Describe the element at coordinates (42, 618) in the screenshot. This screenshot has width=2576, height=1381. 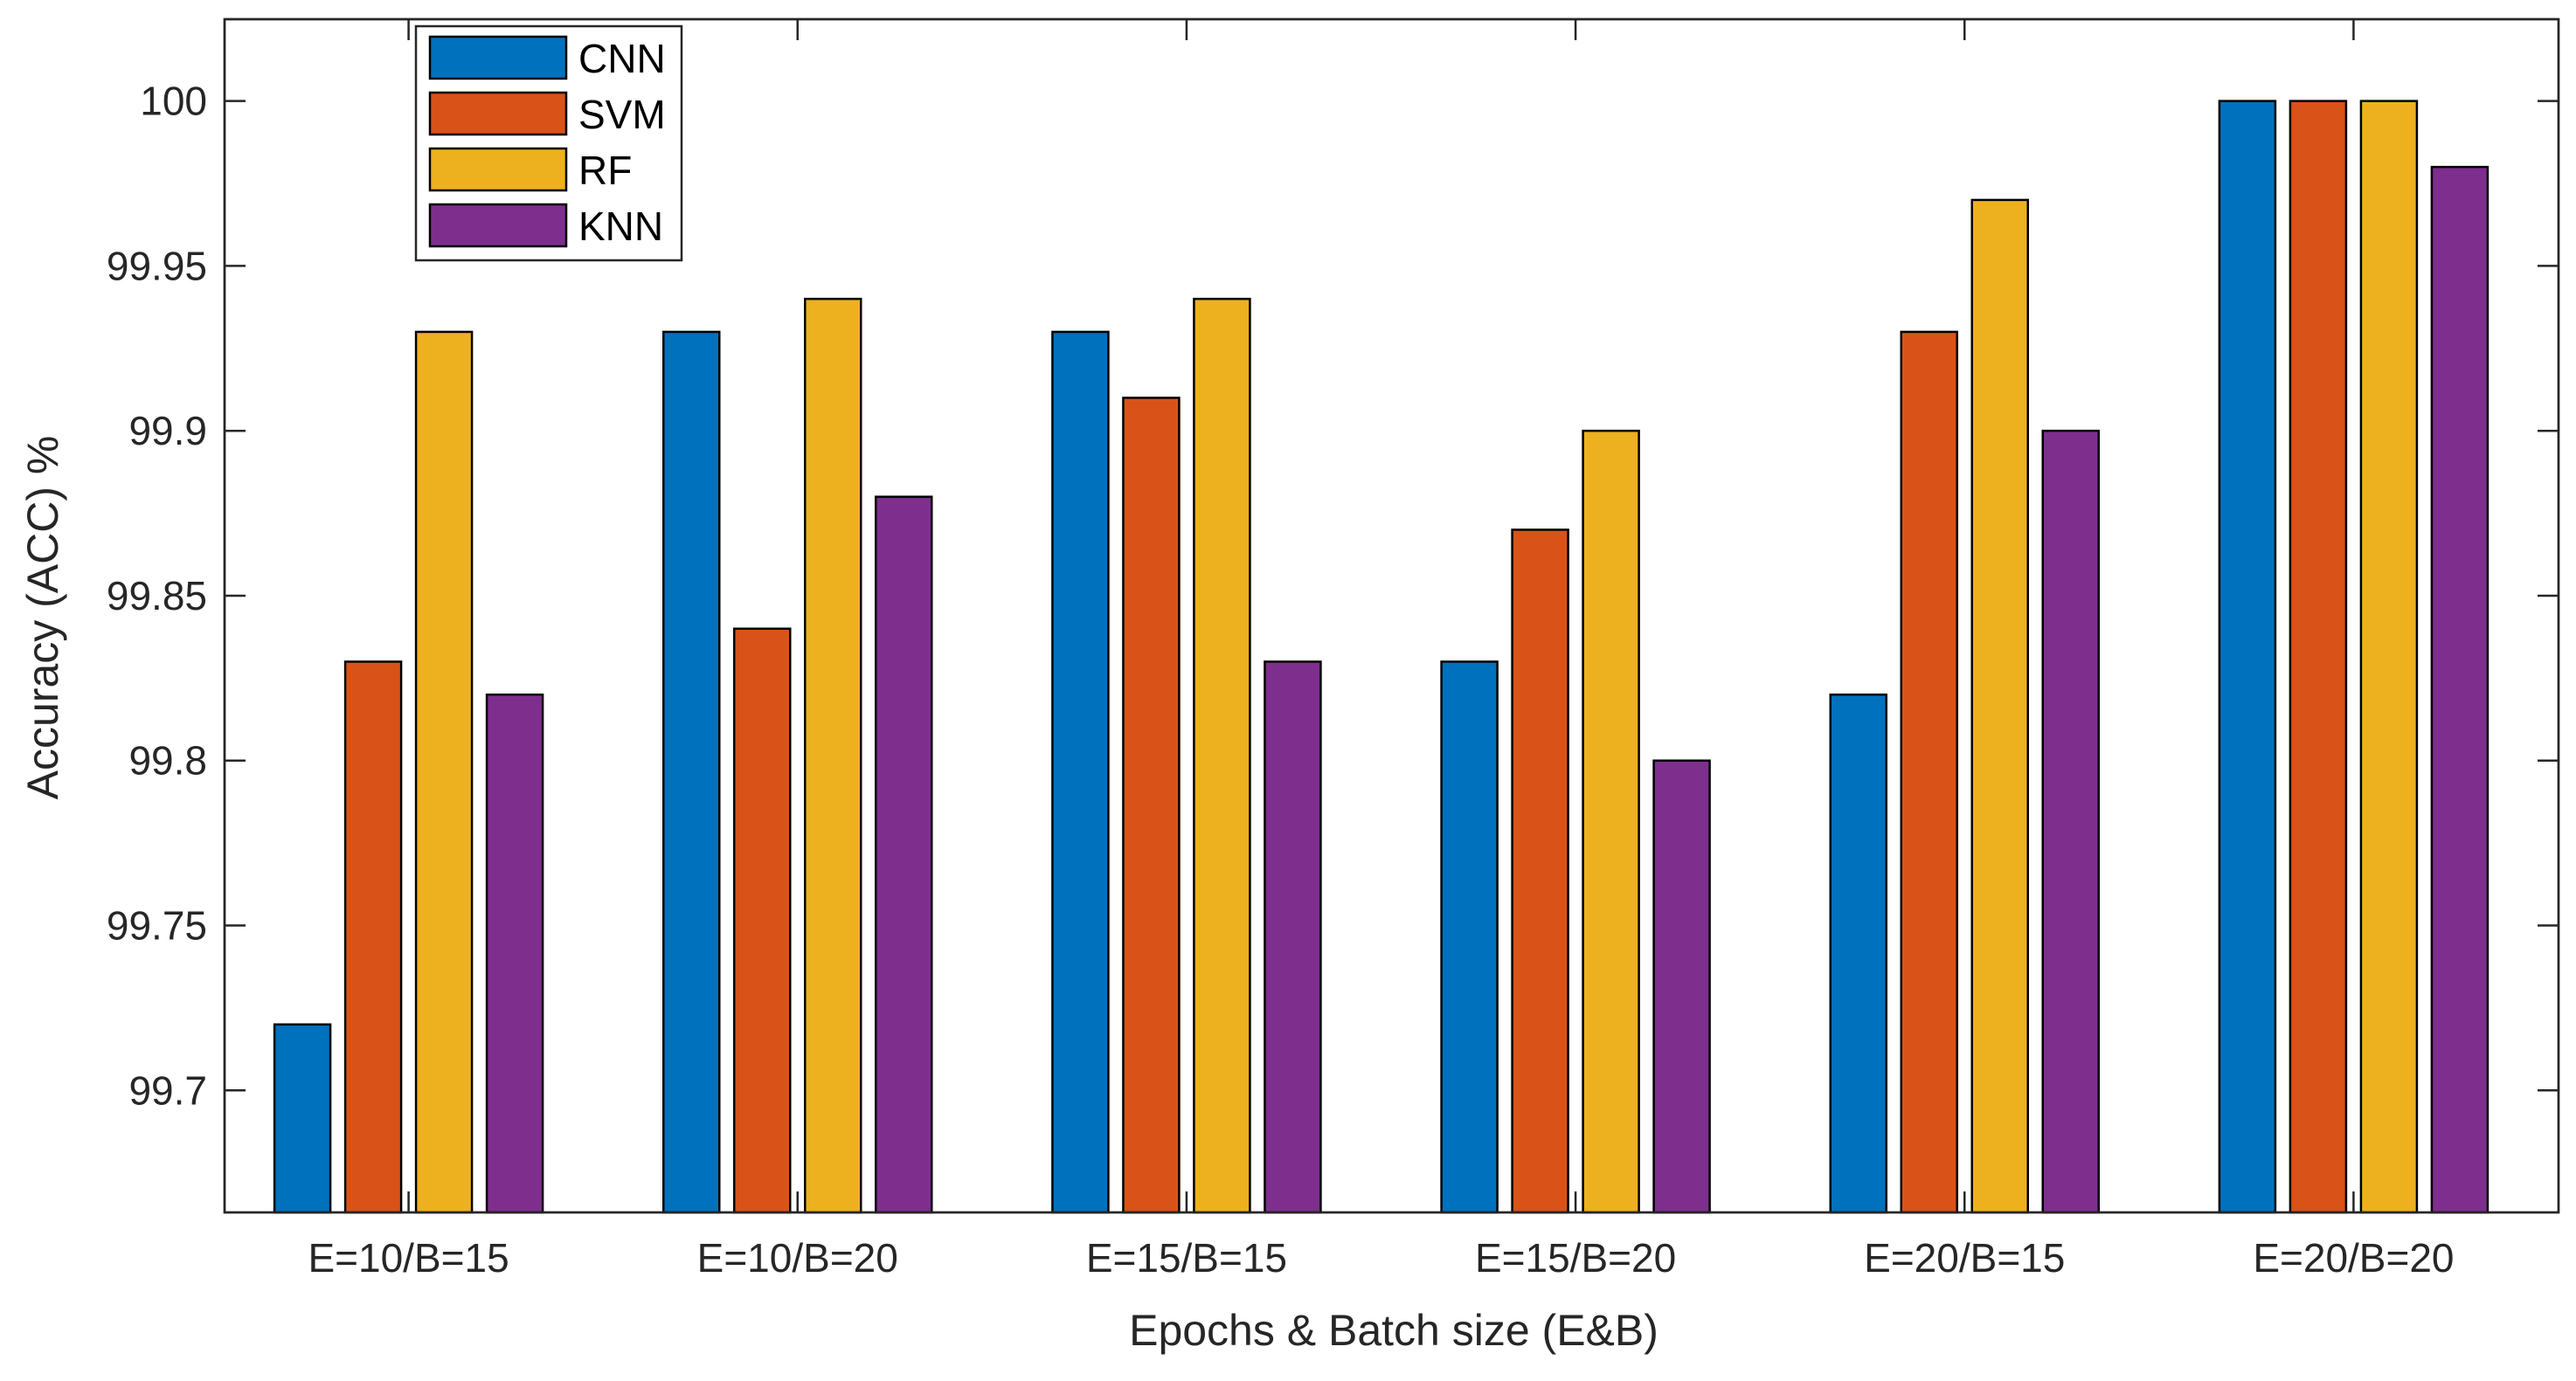
I see `y-axis-title: Accuracy (ACC) %` at that location.